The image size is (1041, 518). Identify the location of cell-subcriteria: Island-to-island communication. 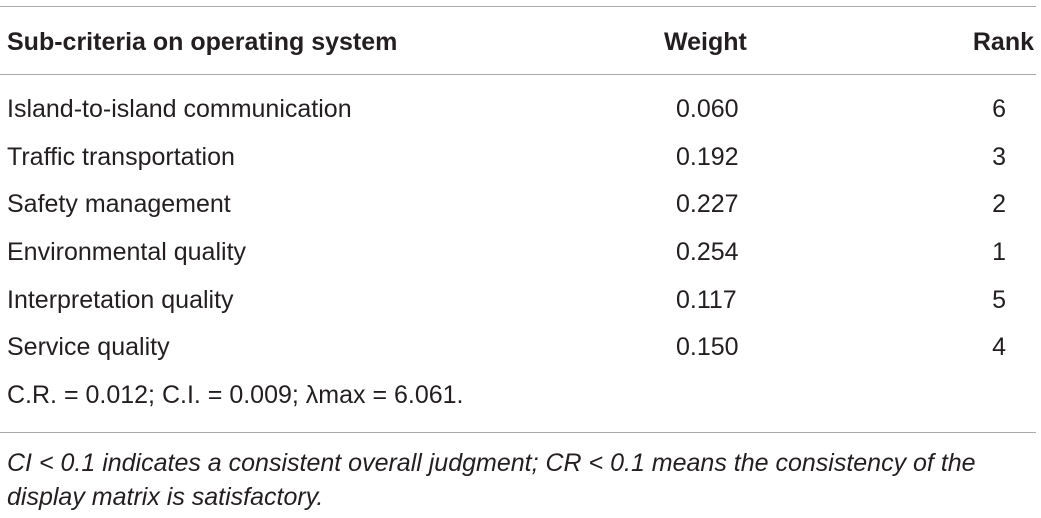
(179, 109).